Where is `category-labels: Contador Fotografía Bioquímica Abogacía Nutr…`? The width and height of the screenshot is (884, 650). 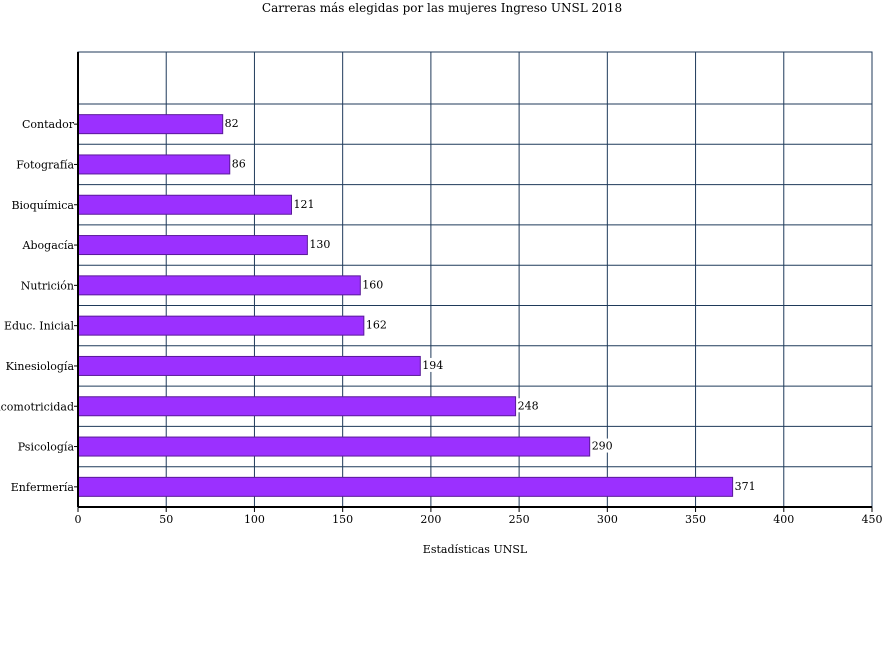 category-labels: Contador Fotografía Bioquímica Abogacía Nutr… is located at coordinates (39, 306).